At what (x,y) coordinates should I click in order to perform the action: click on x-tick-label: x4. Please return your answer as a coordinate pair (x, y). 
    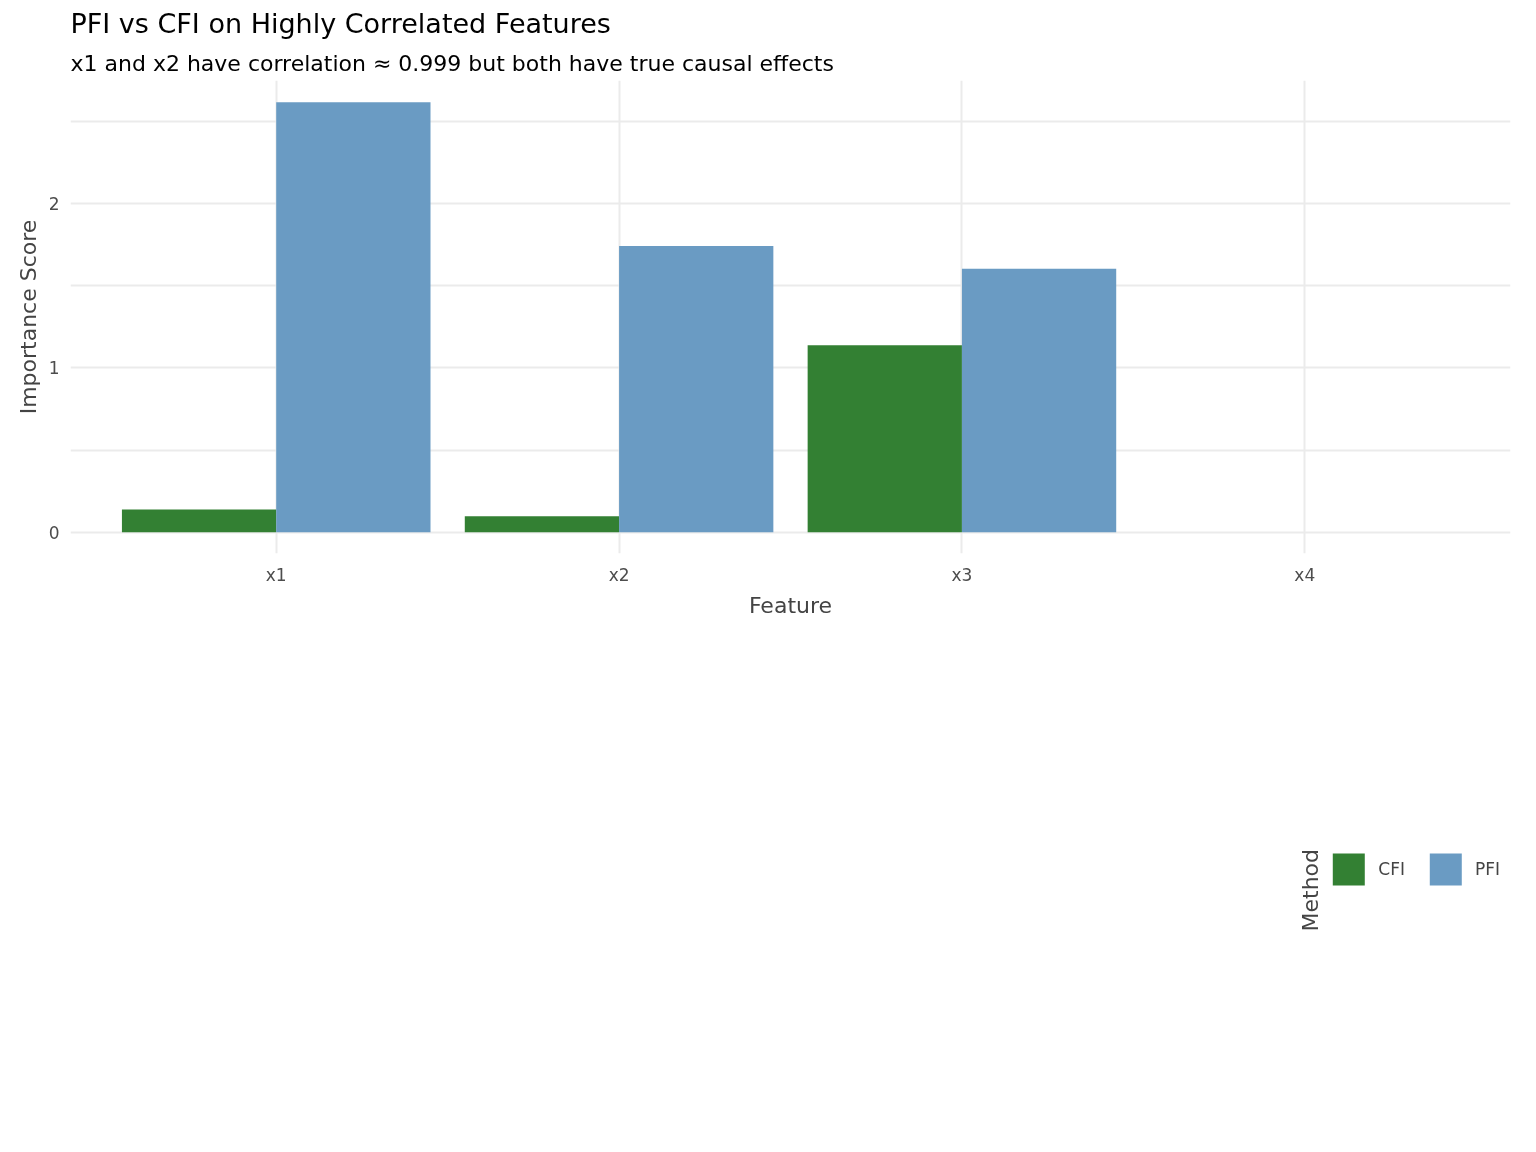
    Looking at the image, I should click on (1305, 574).